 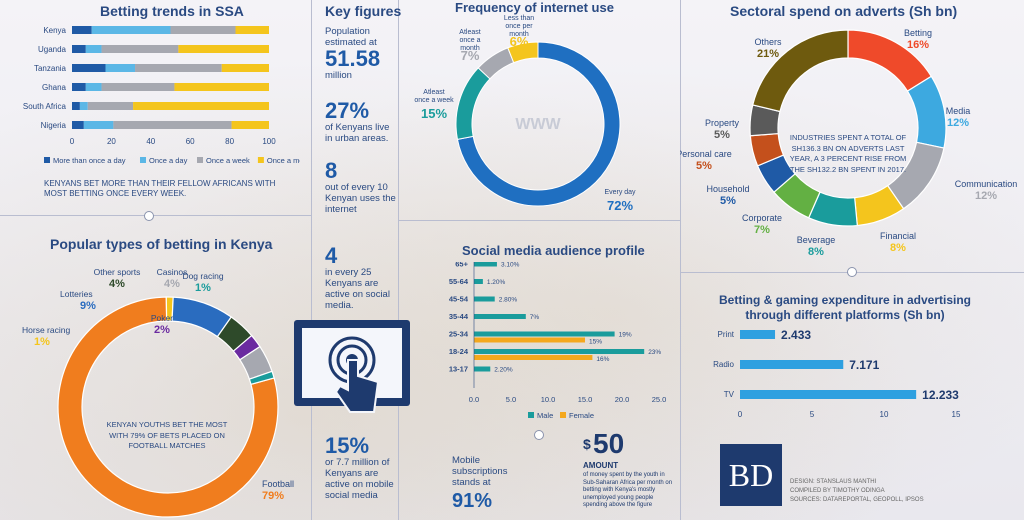 I want to click on legend-label: Once a month, so click(x=283, y=160).